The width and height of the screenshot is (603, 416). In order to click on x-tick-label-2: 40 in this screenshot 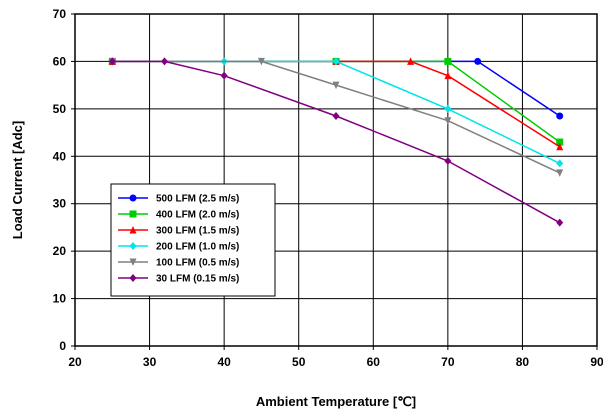, I will do `click(224, 362)`.